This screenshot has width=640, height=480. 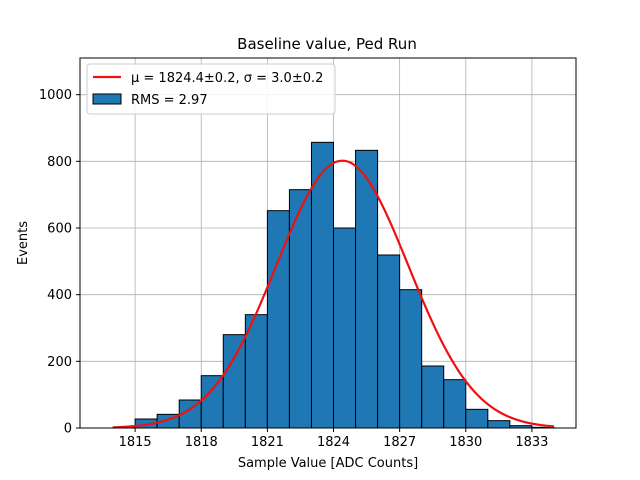 What do you see at coordinates (267, 442) in the screenshot?
I see `x-tick-label: 1821` at bounding box center [267, 442].